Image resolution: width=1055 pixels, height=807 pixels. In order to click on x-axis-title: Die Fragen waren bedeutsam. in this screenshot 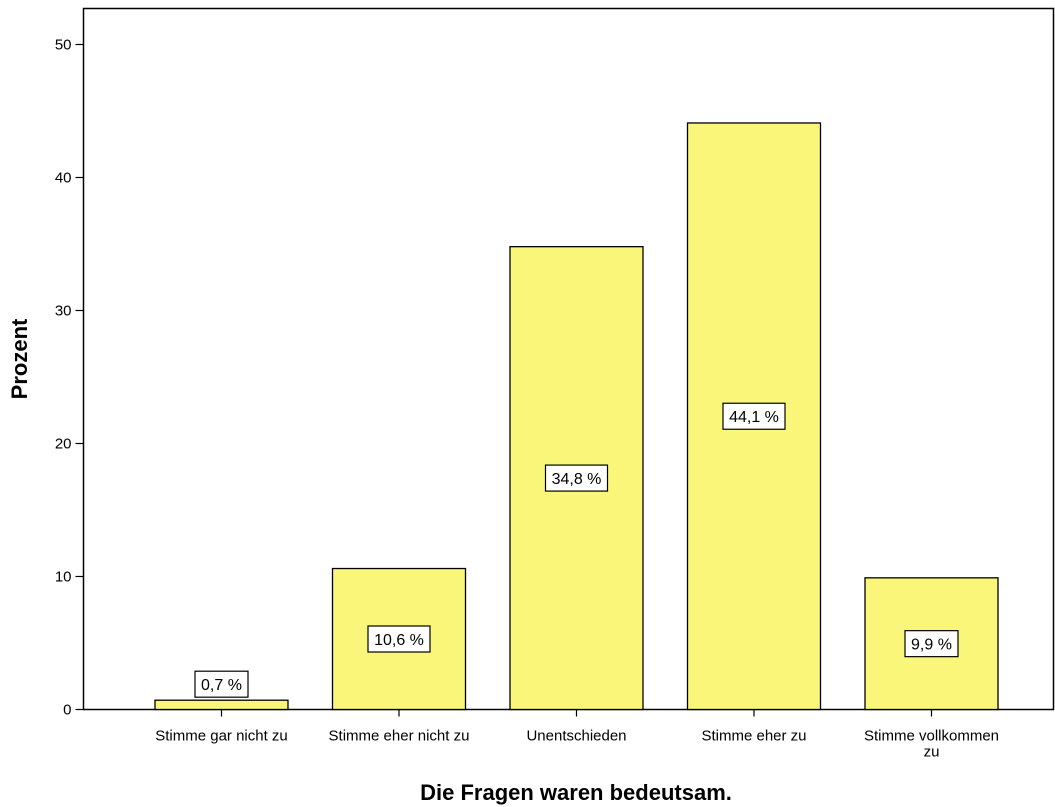, I will do `click(576, 792)`.